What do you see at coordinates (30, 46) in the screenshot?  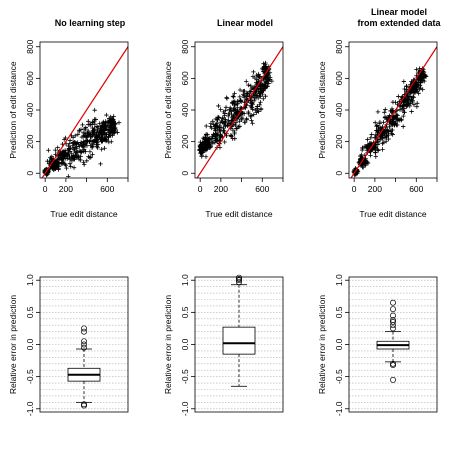 I see `y-tick-label: 800` at bounding box center [30, 46].